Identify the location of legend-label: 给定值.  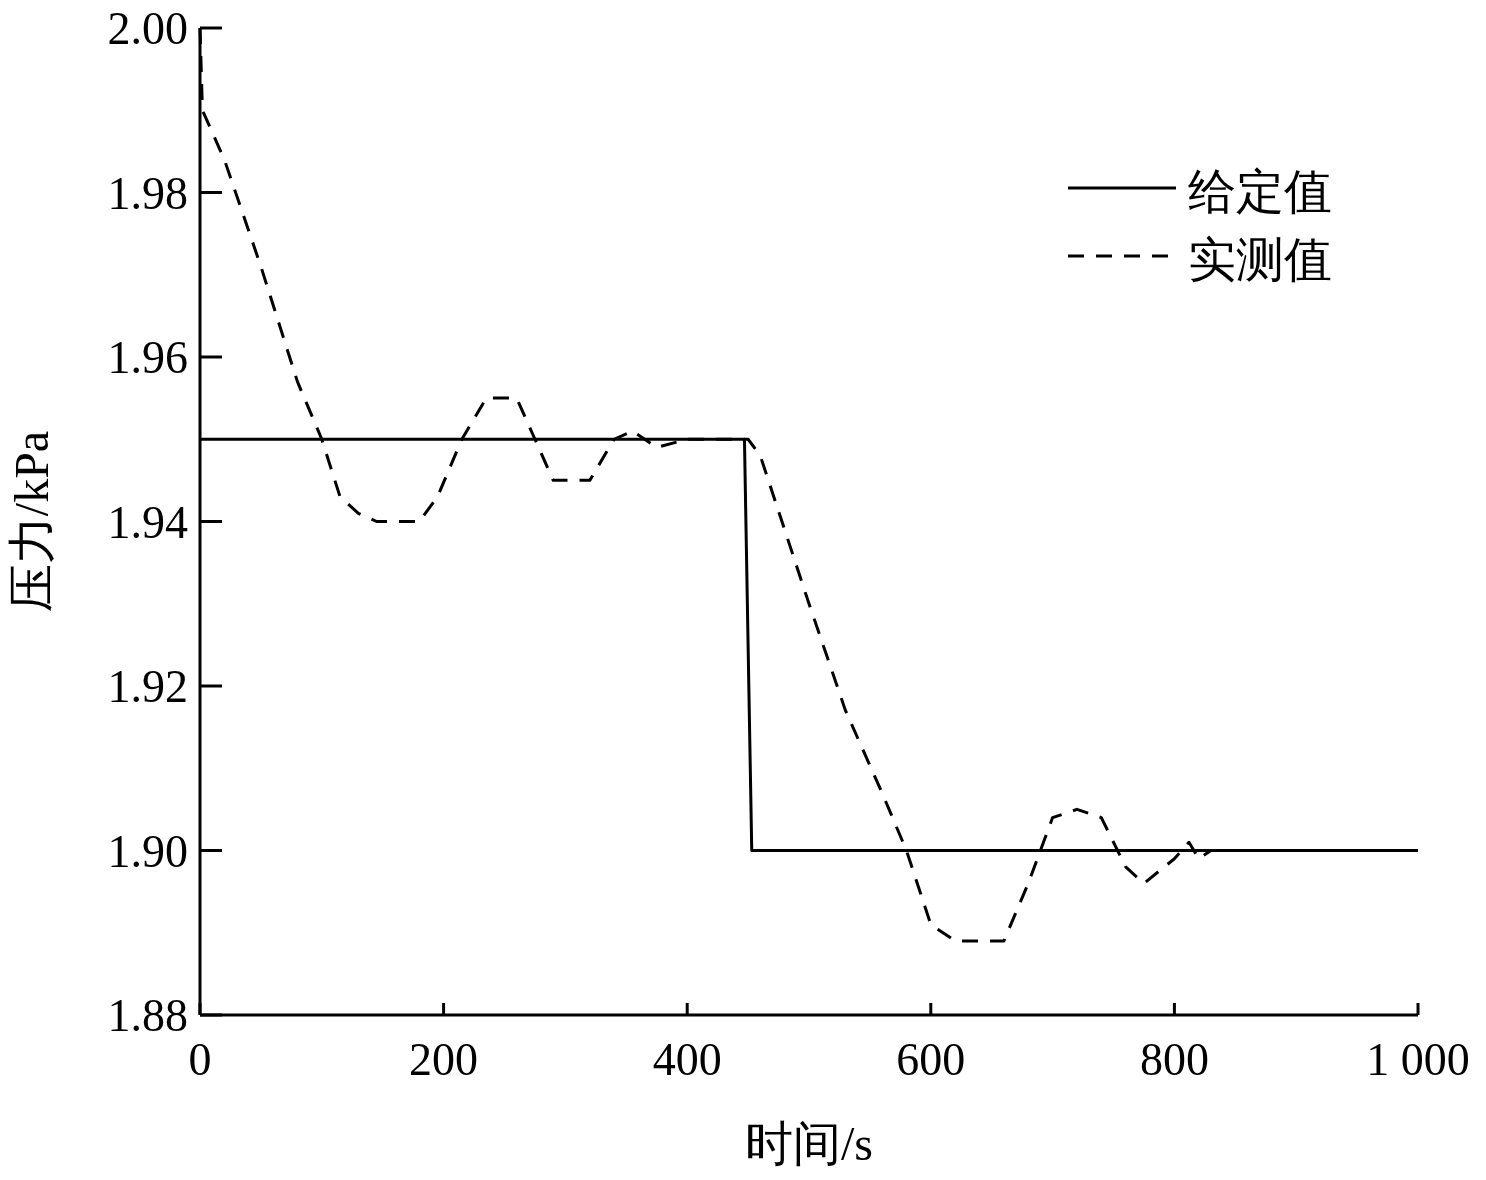
(1260, 191).